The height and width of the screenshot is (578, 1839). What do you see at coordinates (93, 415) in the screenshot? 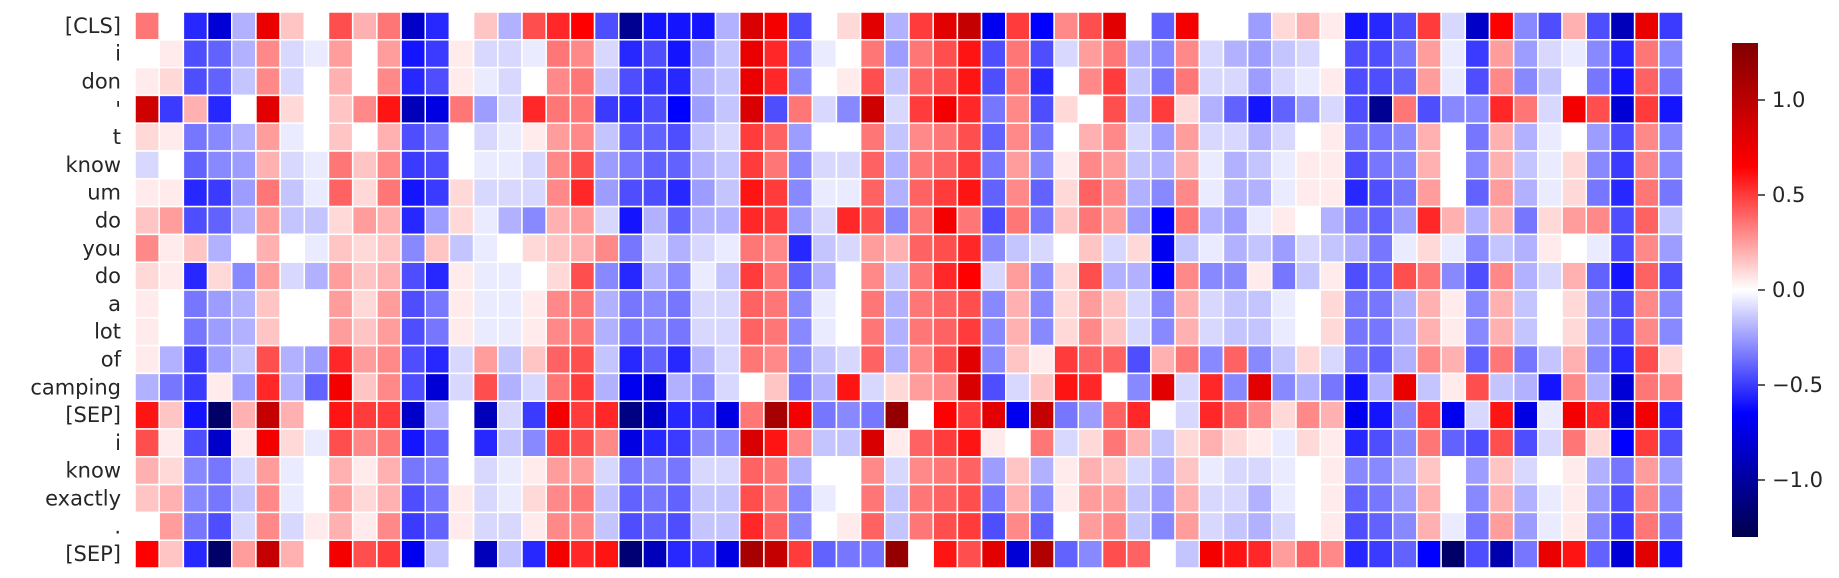
I see `row-label: [SEP]` at bounding box center [93, 415].